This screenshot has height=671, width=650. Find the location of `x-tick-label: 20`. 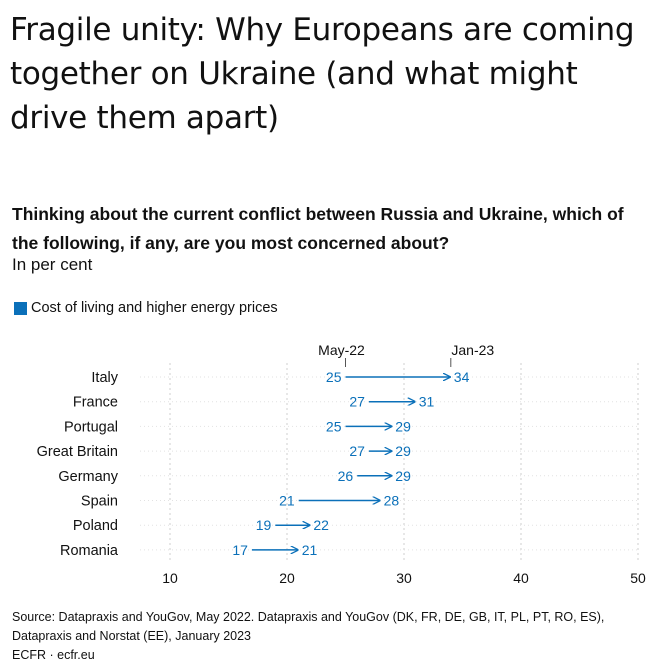

x-tick-label: 20 is located at coordinates (287, 578).